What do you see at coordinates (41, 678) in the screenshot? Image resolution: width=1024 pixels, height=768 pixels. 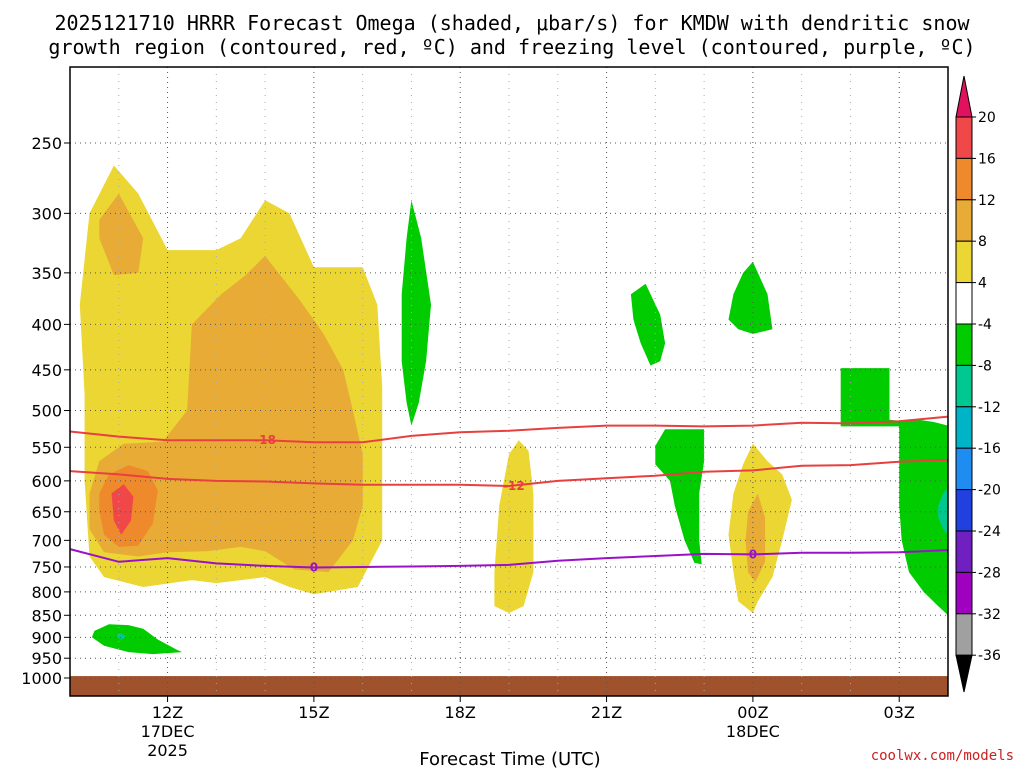 I see `y-tick-label-1000: 1000` at bounding box center [41, 678].